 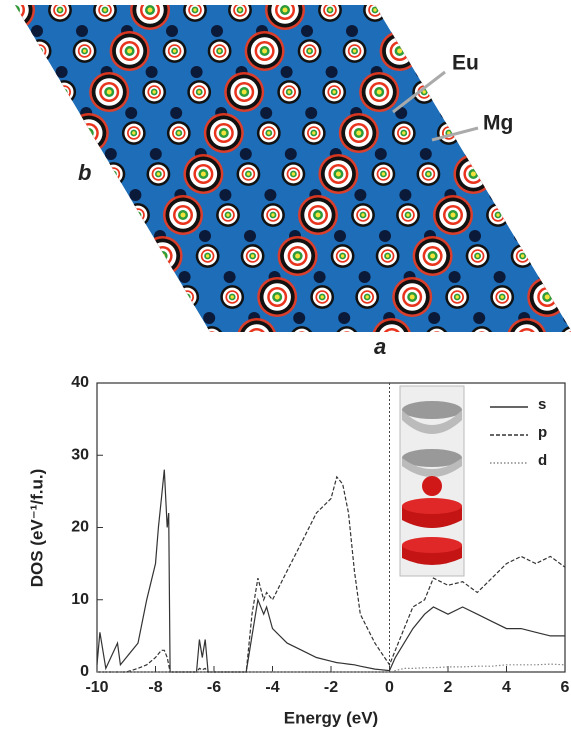 What do you see at coordinates (331, 717) in the screenshot?
I see `x-axis-title: Energy (eV)` at bounding box center [331, 717].